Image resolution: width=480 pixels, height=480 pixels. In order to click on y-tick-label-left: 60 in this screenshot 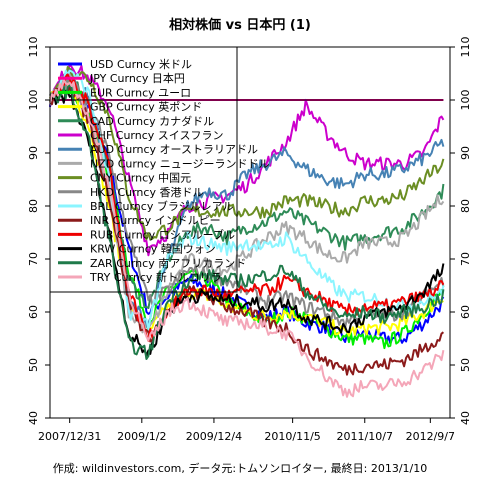, I will do `click(33, 312)`.